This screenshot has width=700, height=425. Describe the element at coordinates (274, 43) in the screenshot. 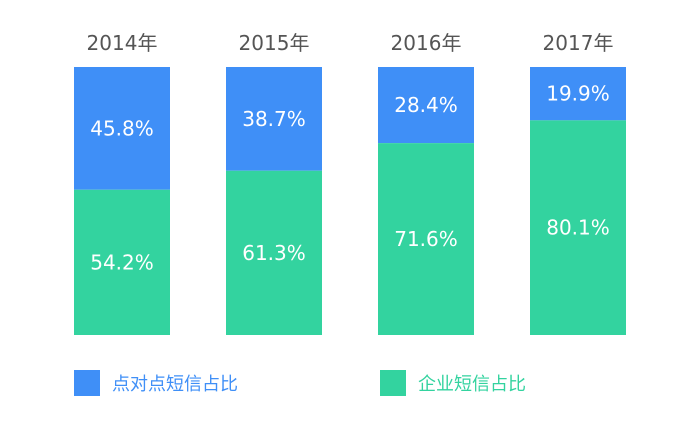

I see `category-label-1: 2015年` at that location.